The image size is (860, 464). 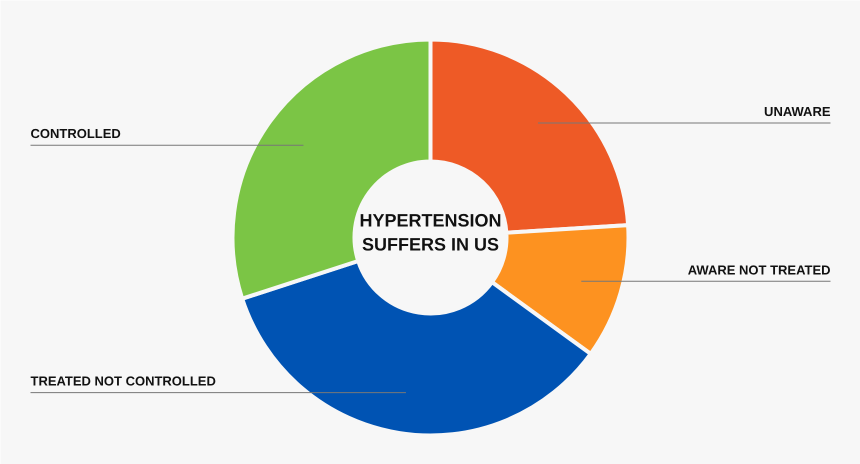 I want to click on slice-label: CONTROLLED, so click(x=75, y=134).